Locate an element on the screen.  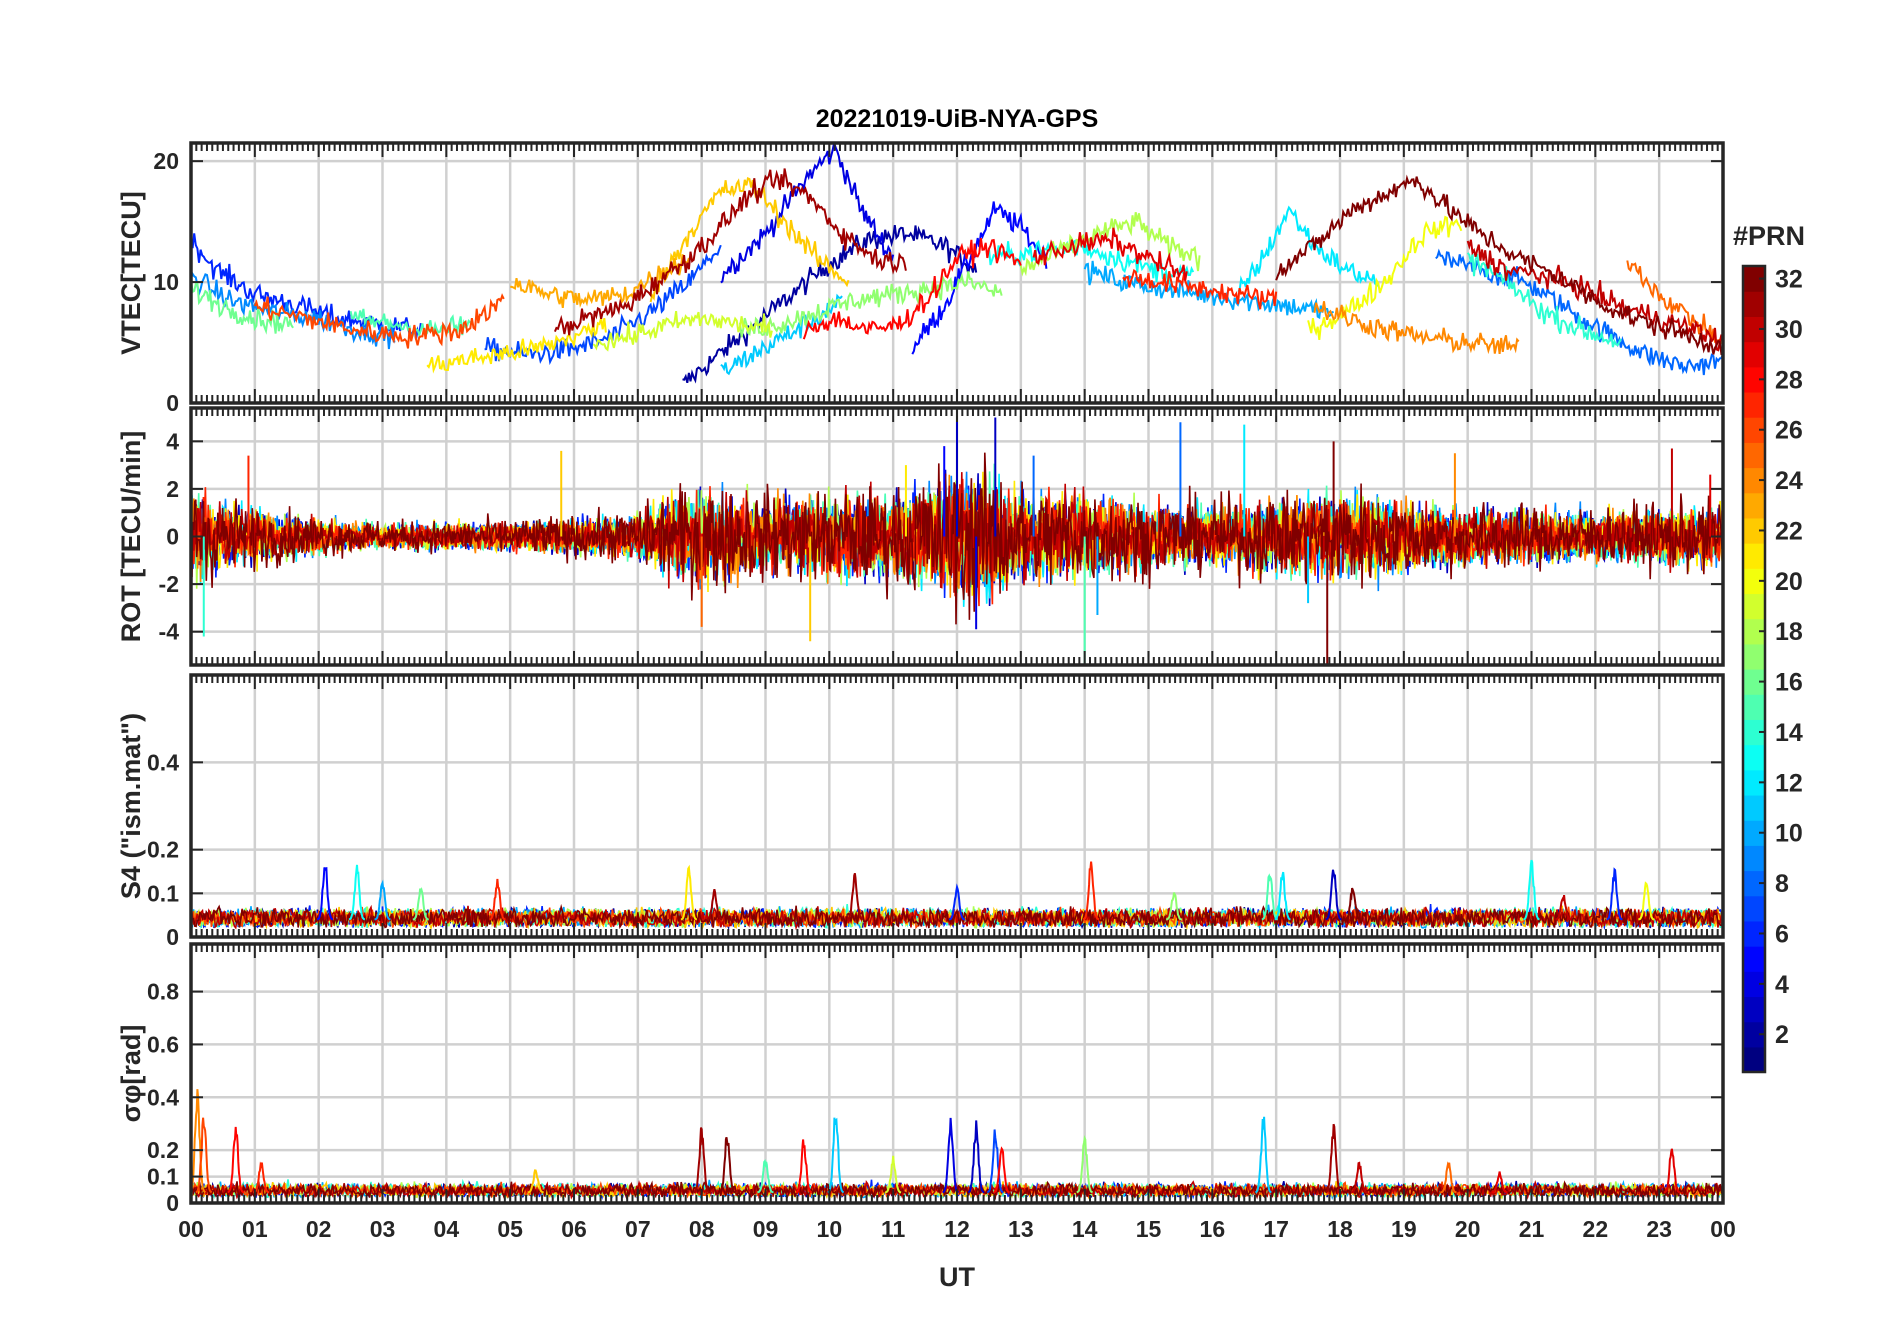
colorbar-frame is located at coordinates (1754, 669).